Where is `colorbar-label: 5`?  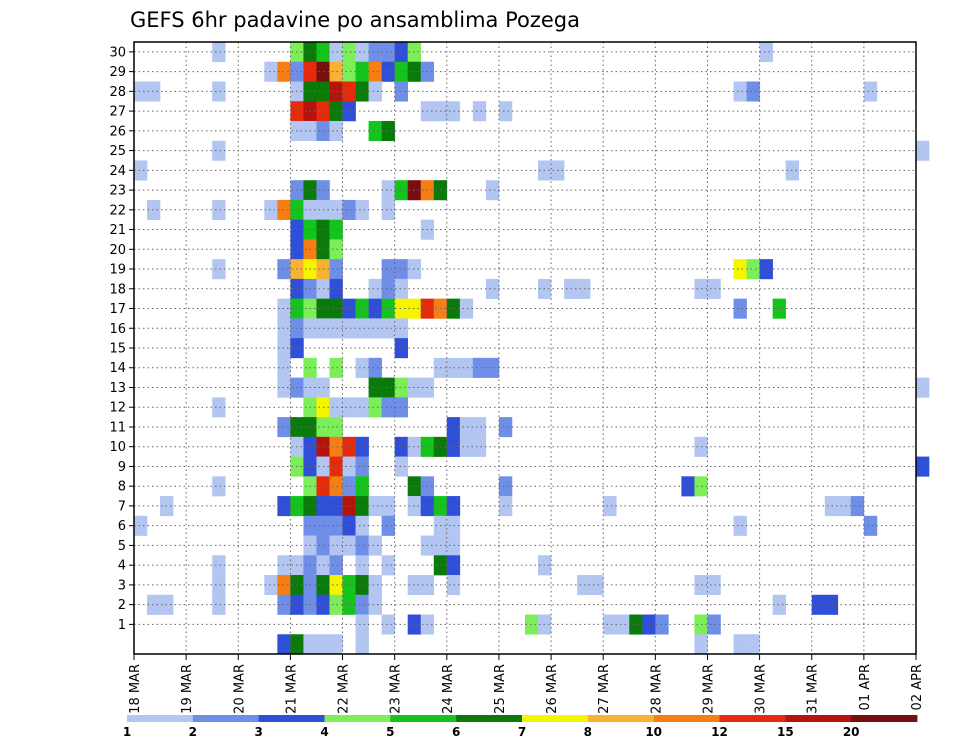
colorbar-label: 5 is located at coordinates (390, 732).